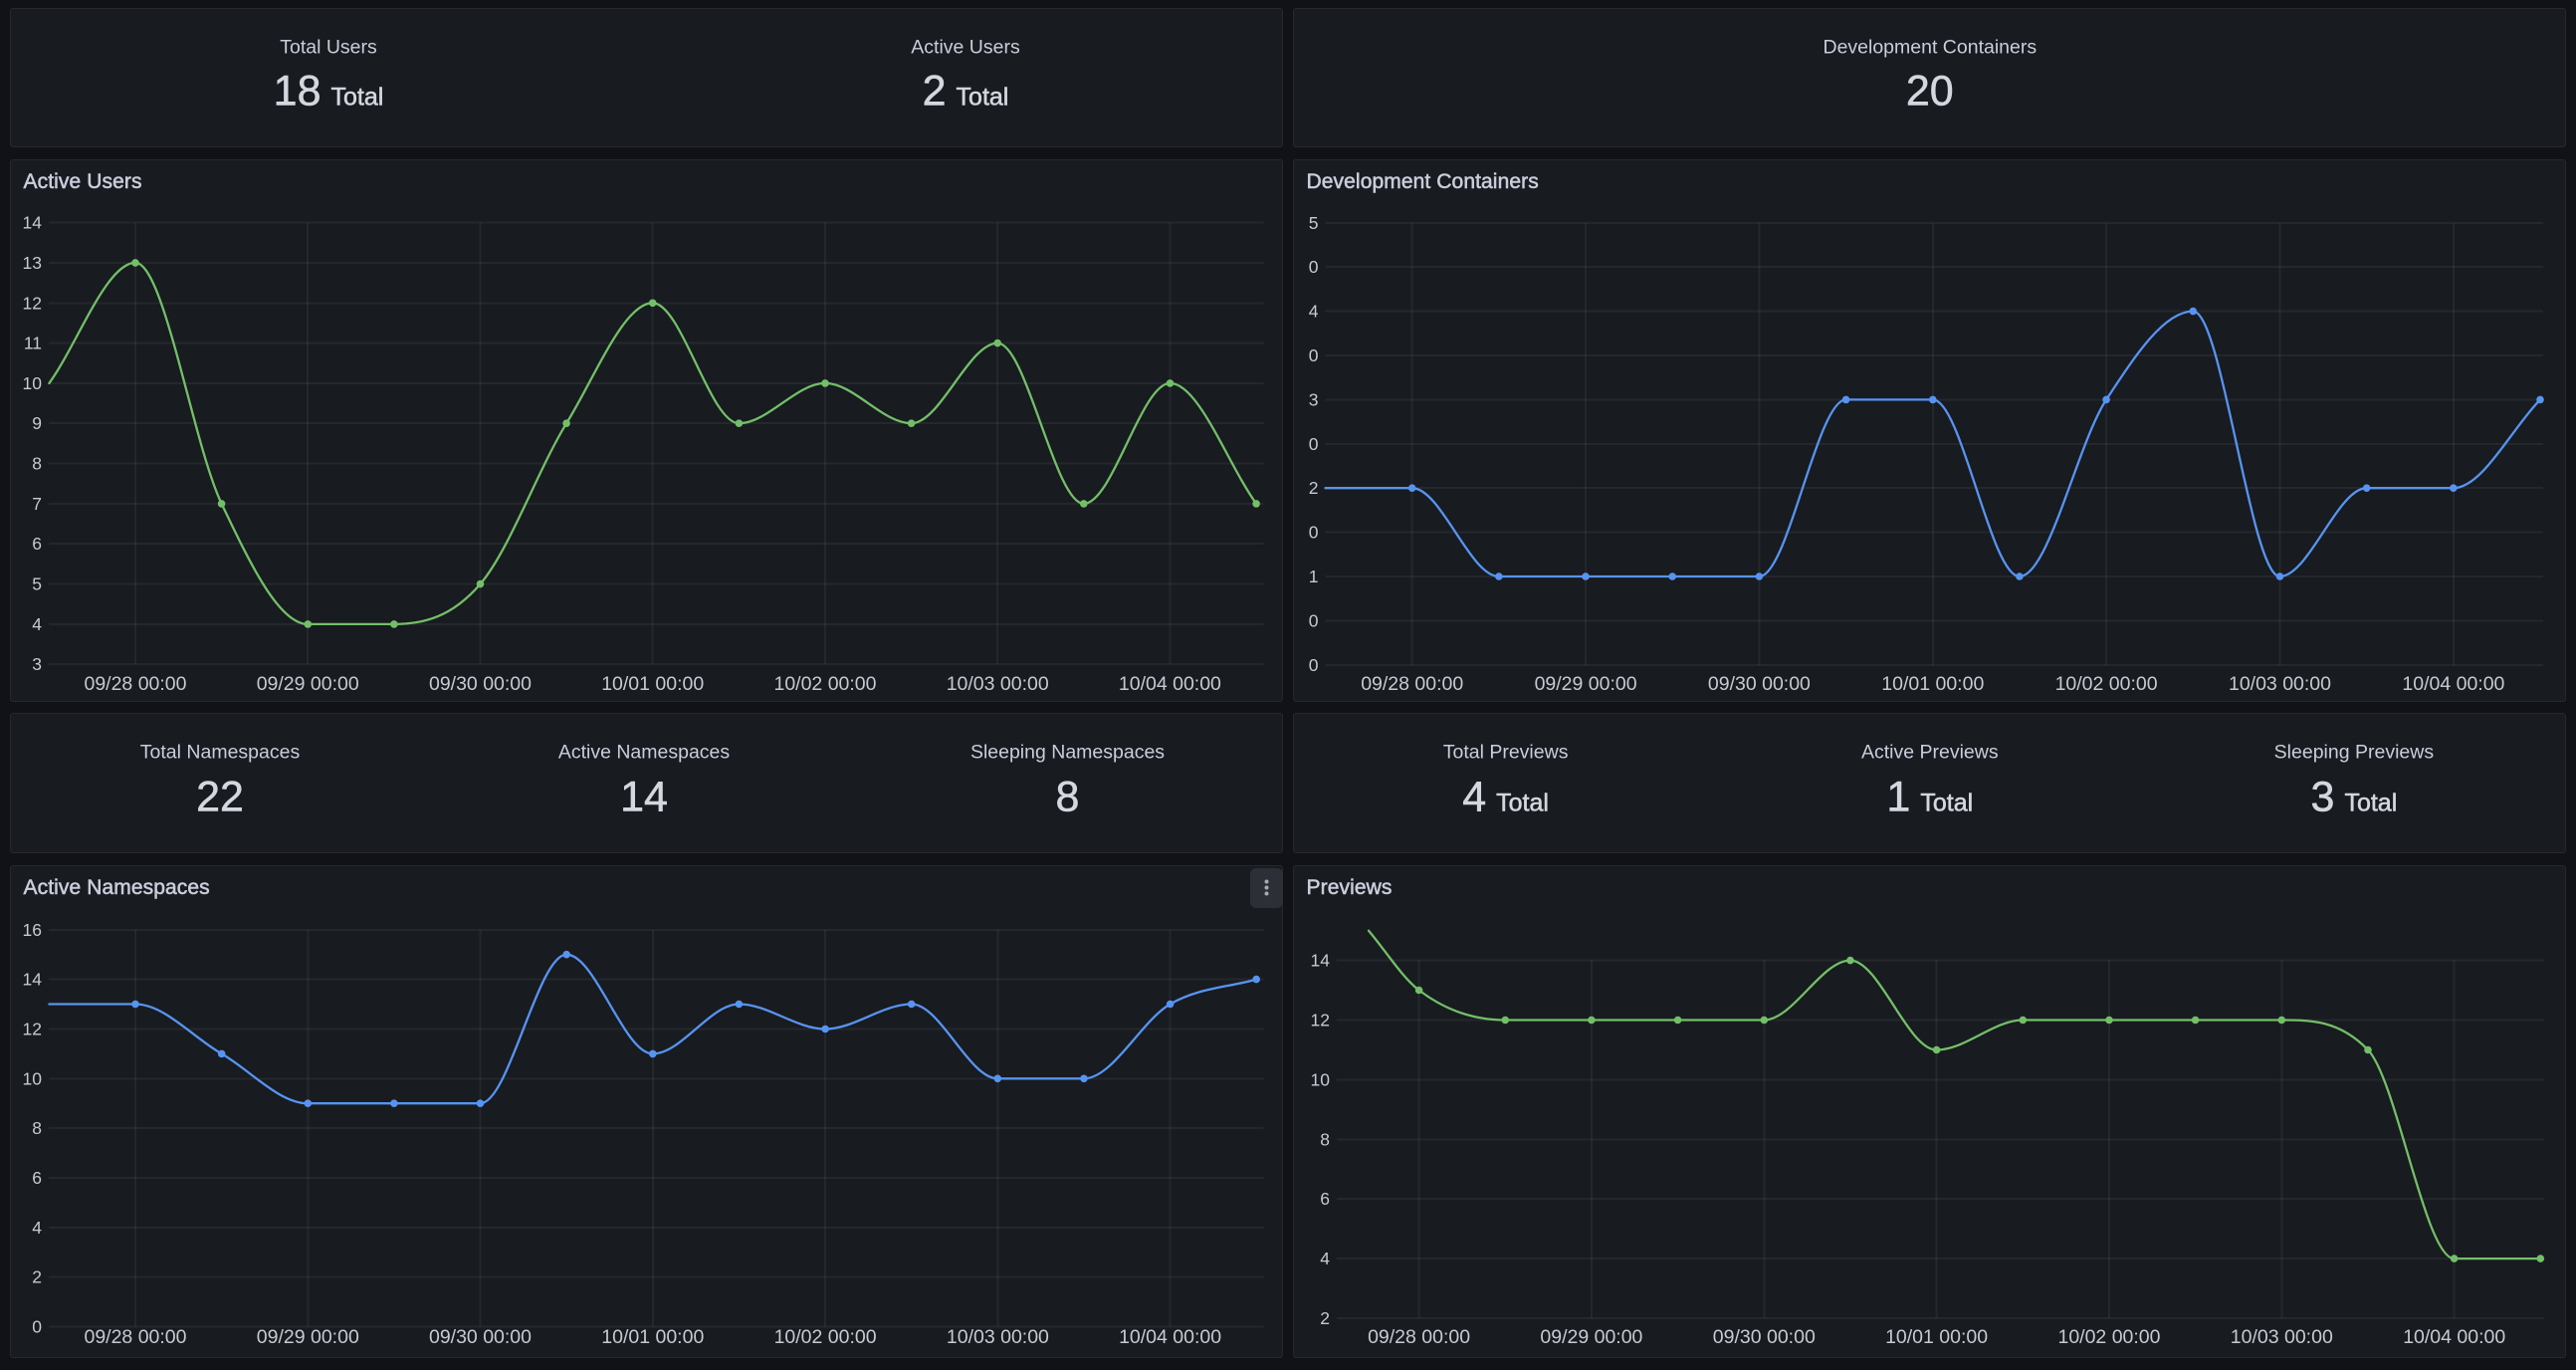 The width and height of the screenshot is (2576, 1370). I want to click on svg-text: 16, so click(32, 930).